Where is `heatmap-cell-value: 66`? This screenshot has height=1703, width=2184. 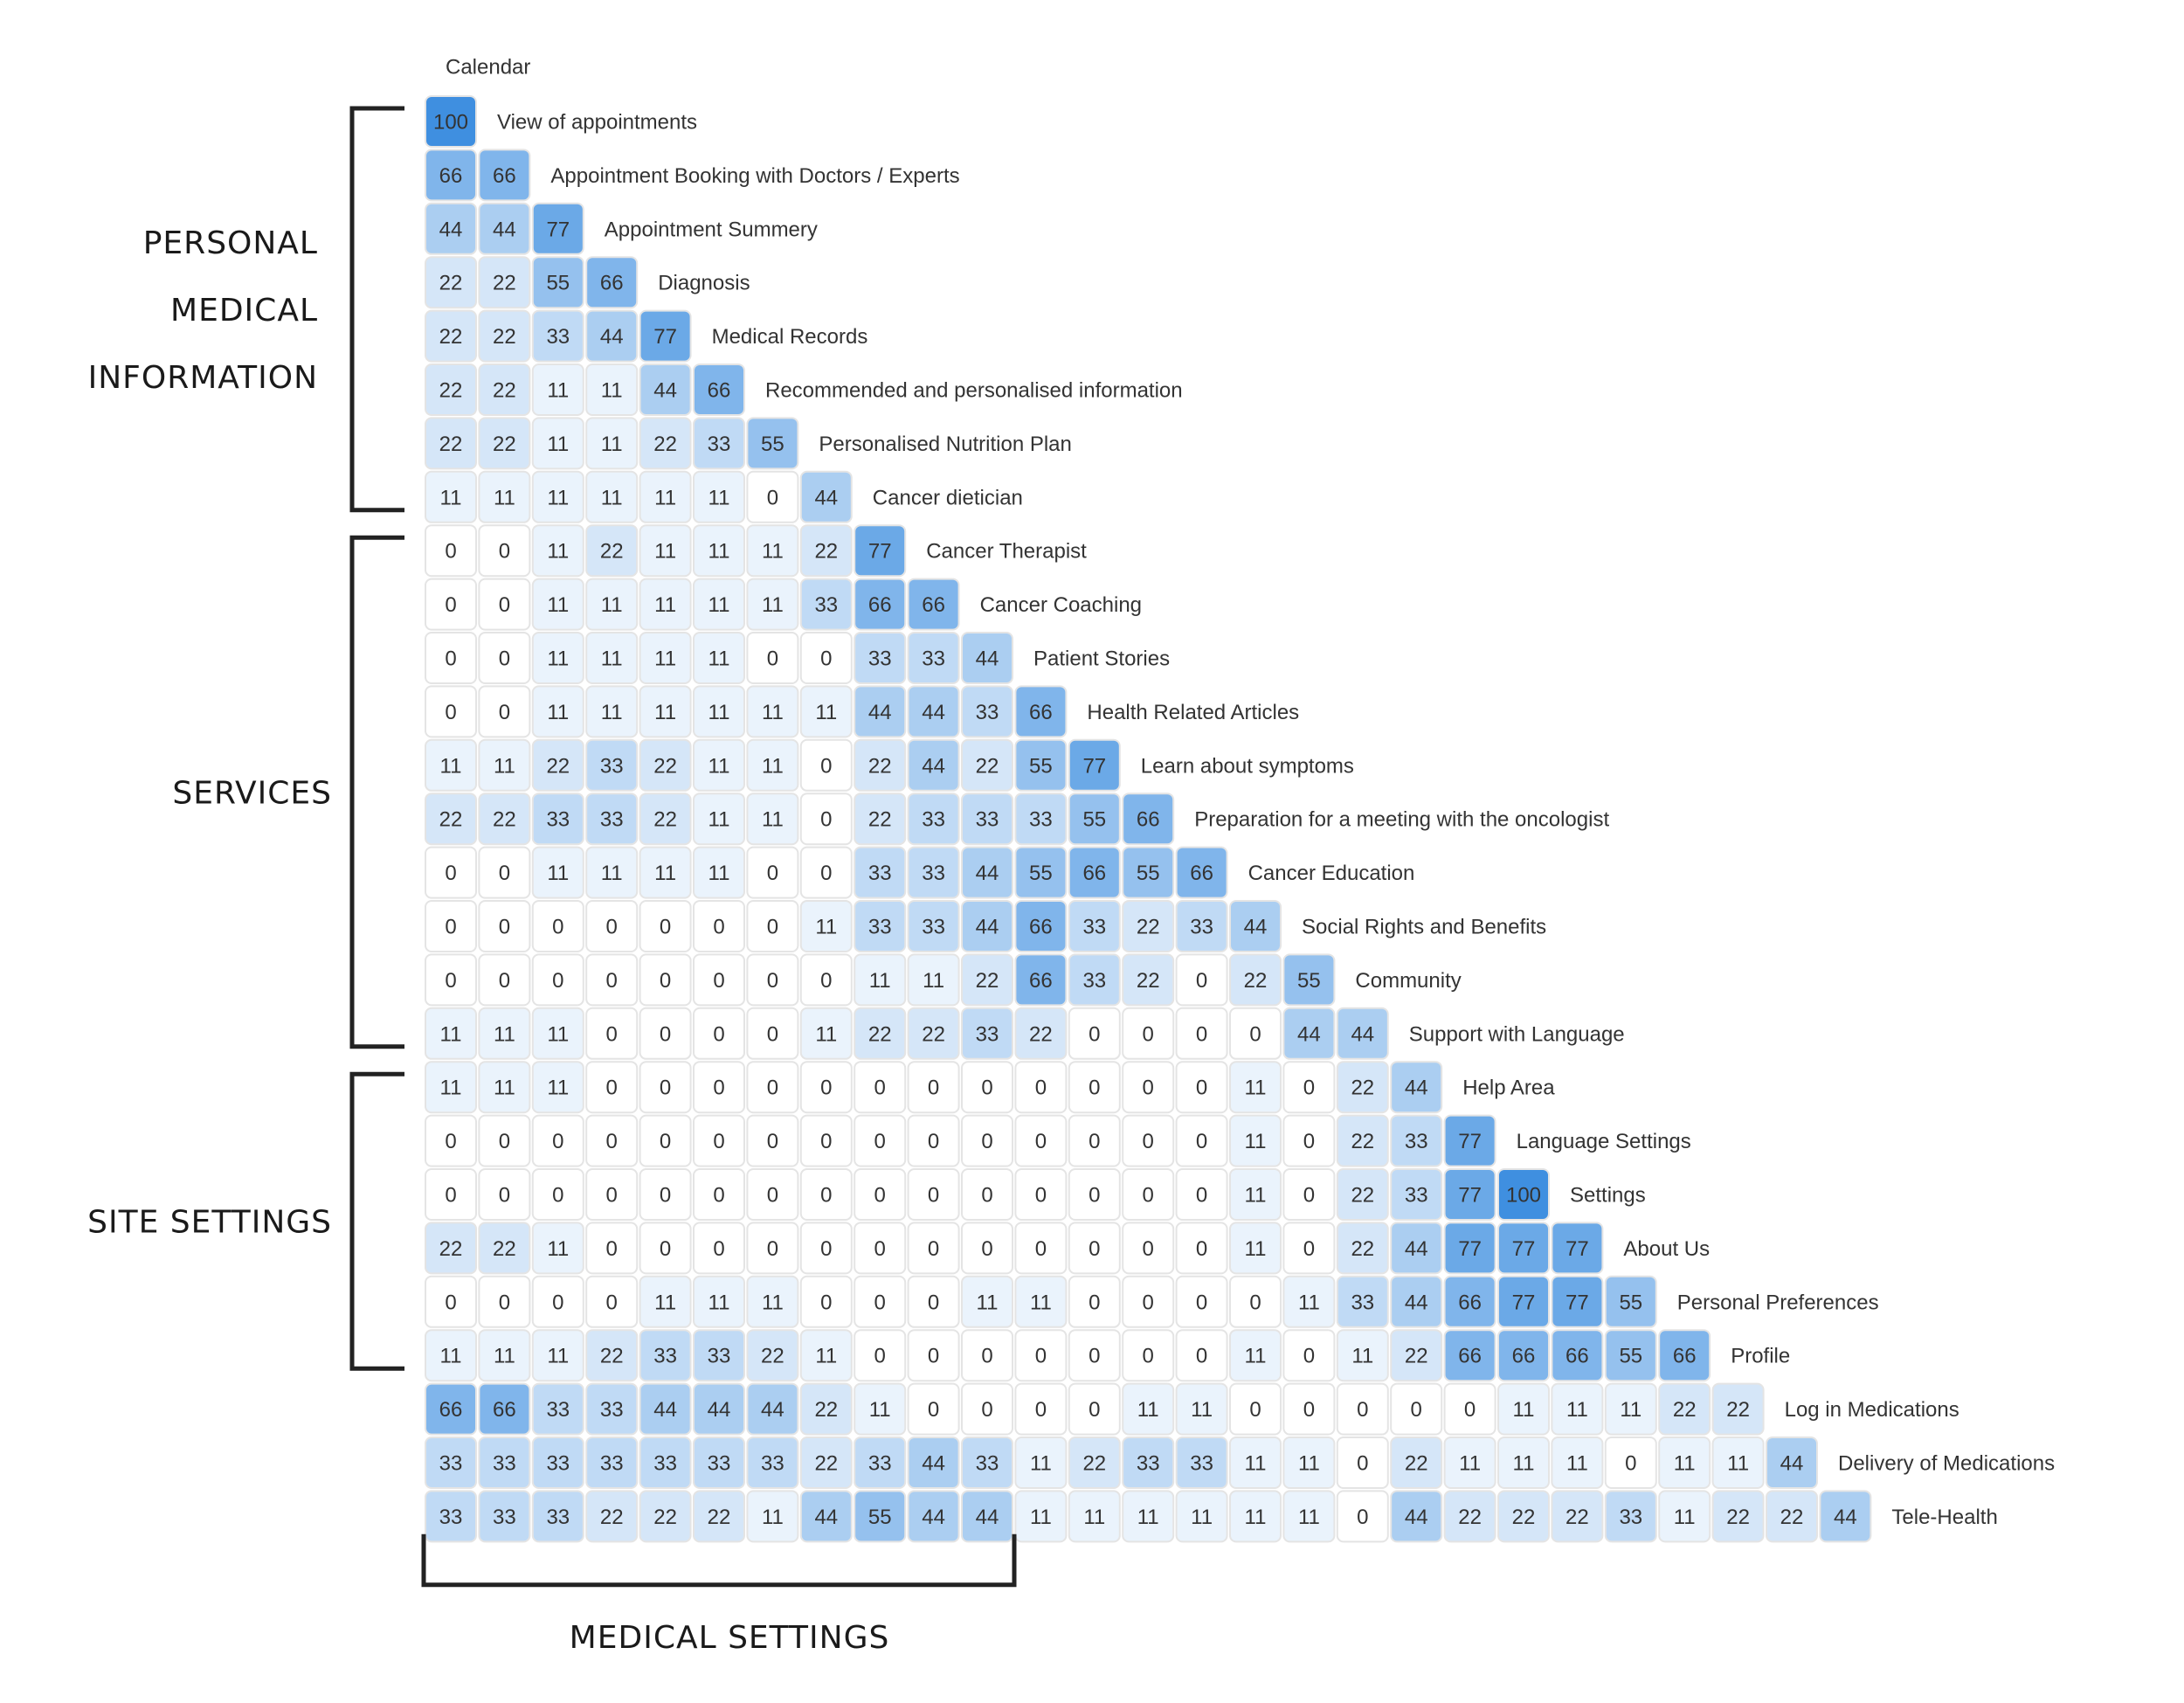
heatmap-cell-value: 66 is located at coordinates (1470, 1356).